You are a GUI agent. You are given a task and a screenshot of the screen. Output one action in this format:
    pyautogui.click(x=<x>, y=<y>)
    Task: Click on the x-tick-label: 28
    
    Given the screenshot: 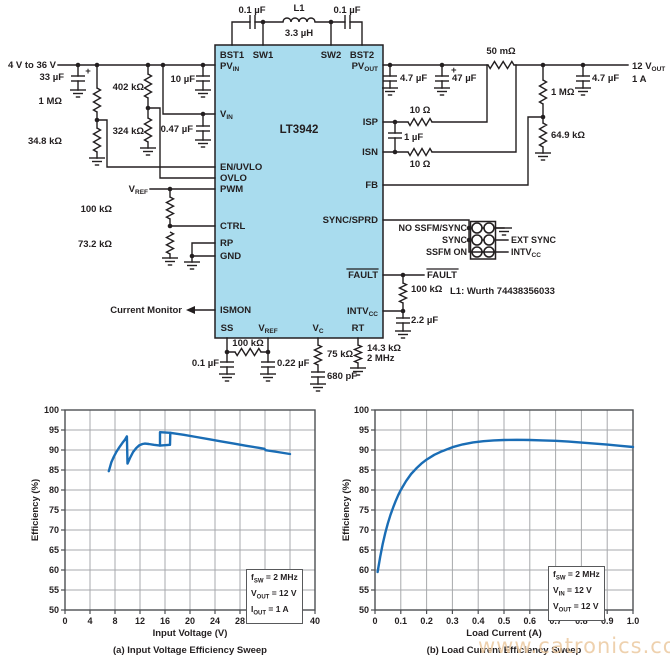 What is the action you would take?
    pyautogui.click(x=240, y=621)
    